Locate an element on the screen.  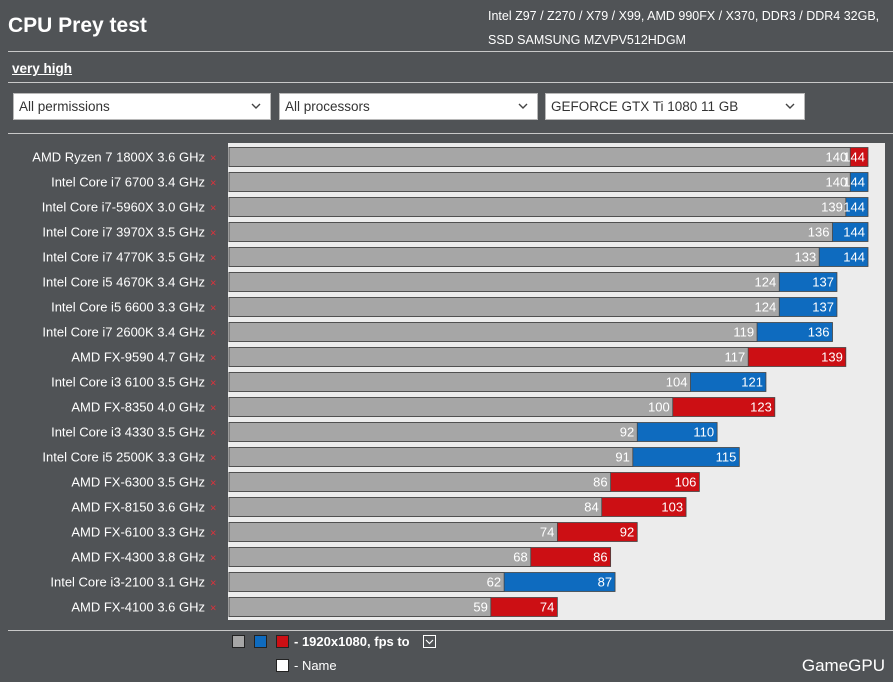
gpu-select: GEFORCE GTX Ti 1080 11 GB is located at coordinates (675, 106).